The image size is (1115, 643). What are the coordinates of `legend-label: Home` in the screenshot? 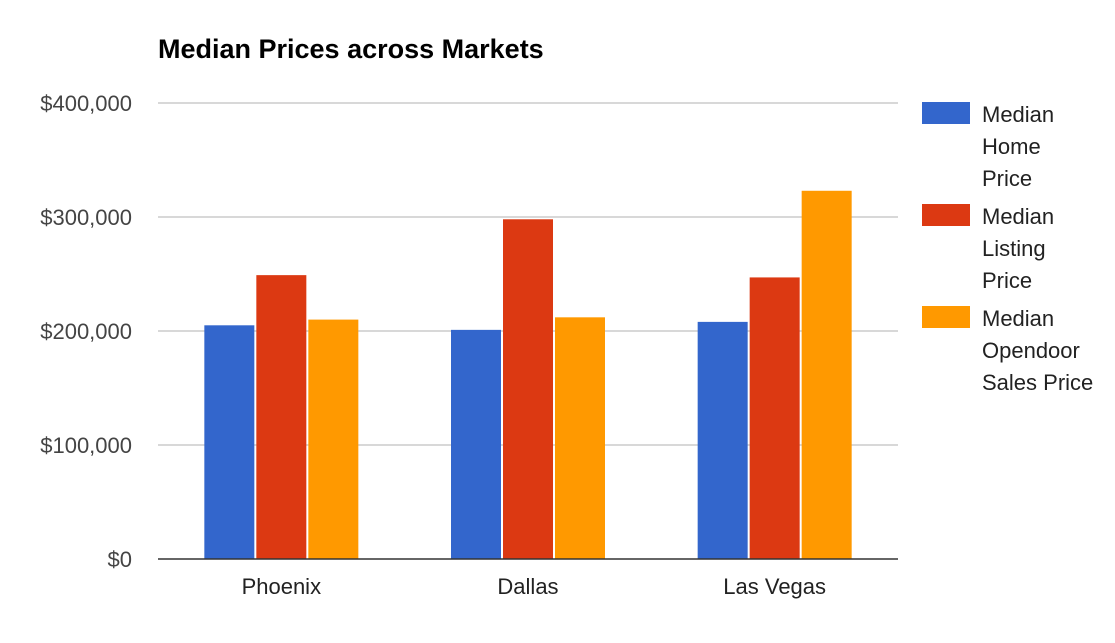 It's located at (1011, 146).